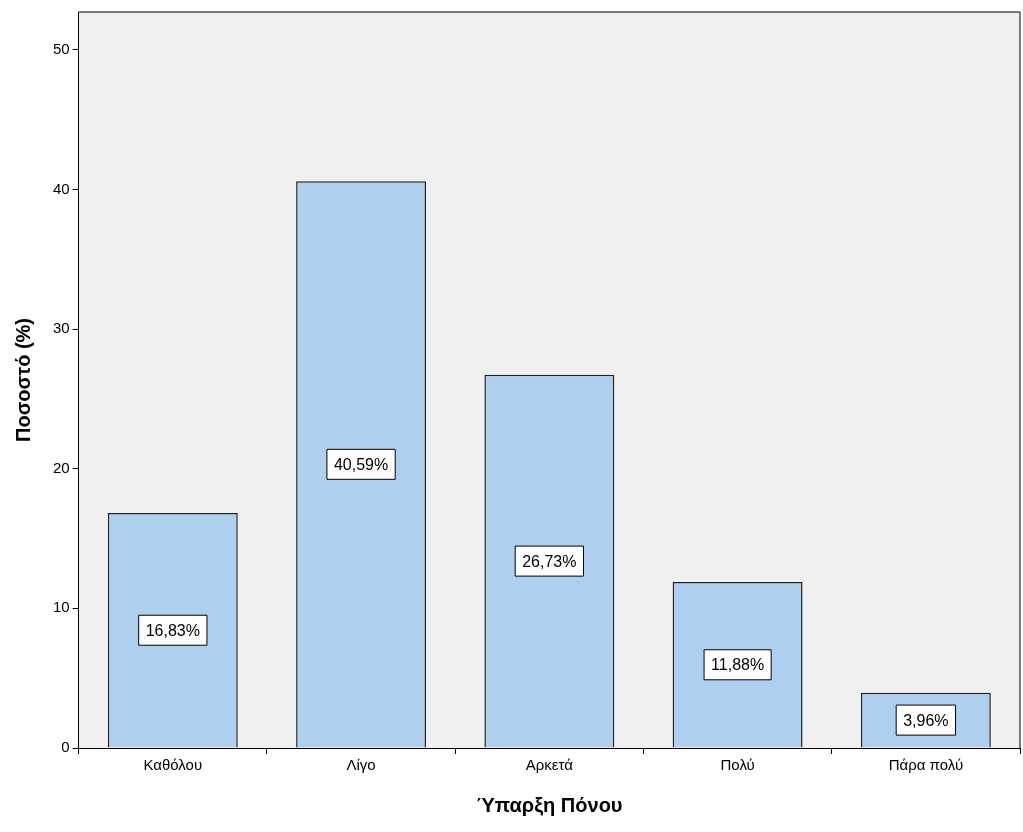 This screenshot has width=1023, height=832. Describe the element at coordinates (61, 48) in the screenshot. I see `y-tick-label: 50` at that location.